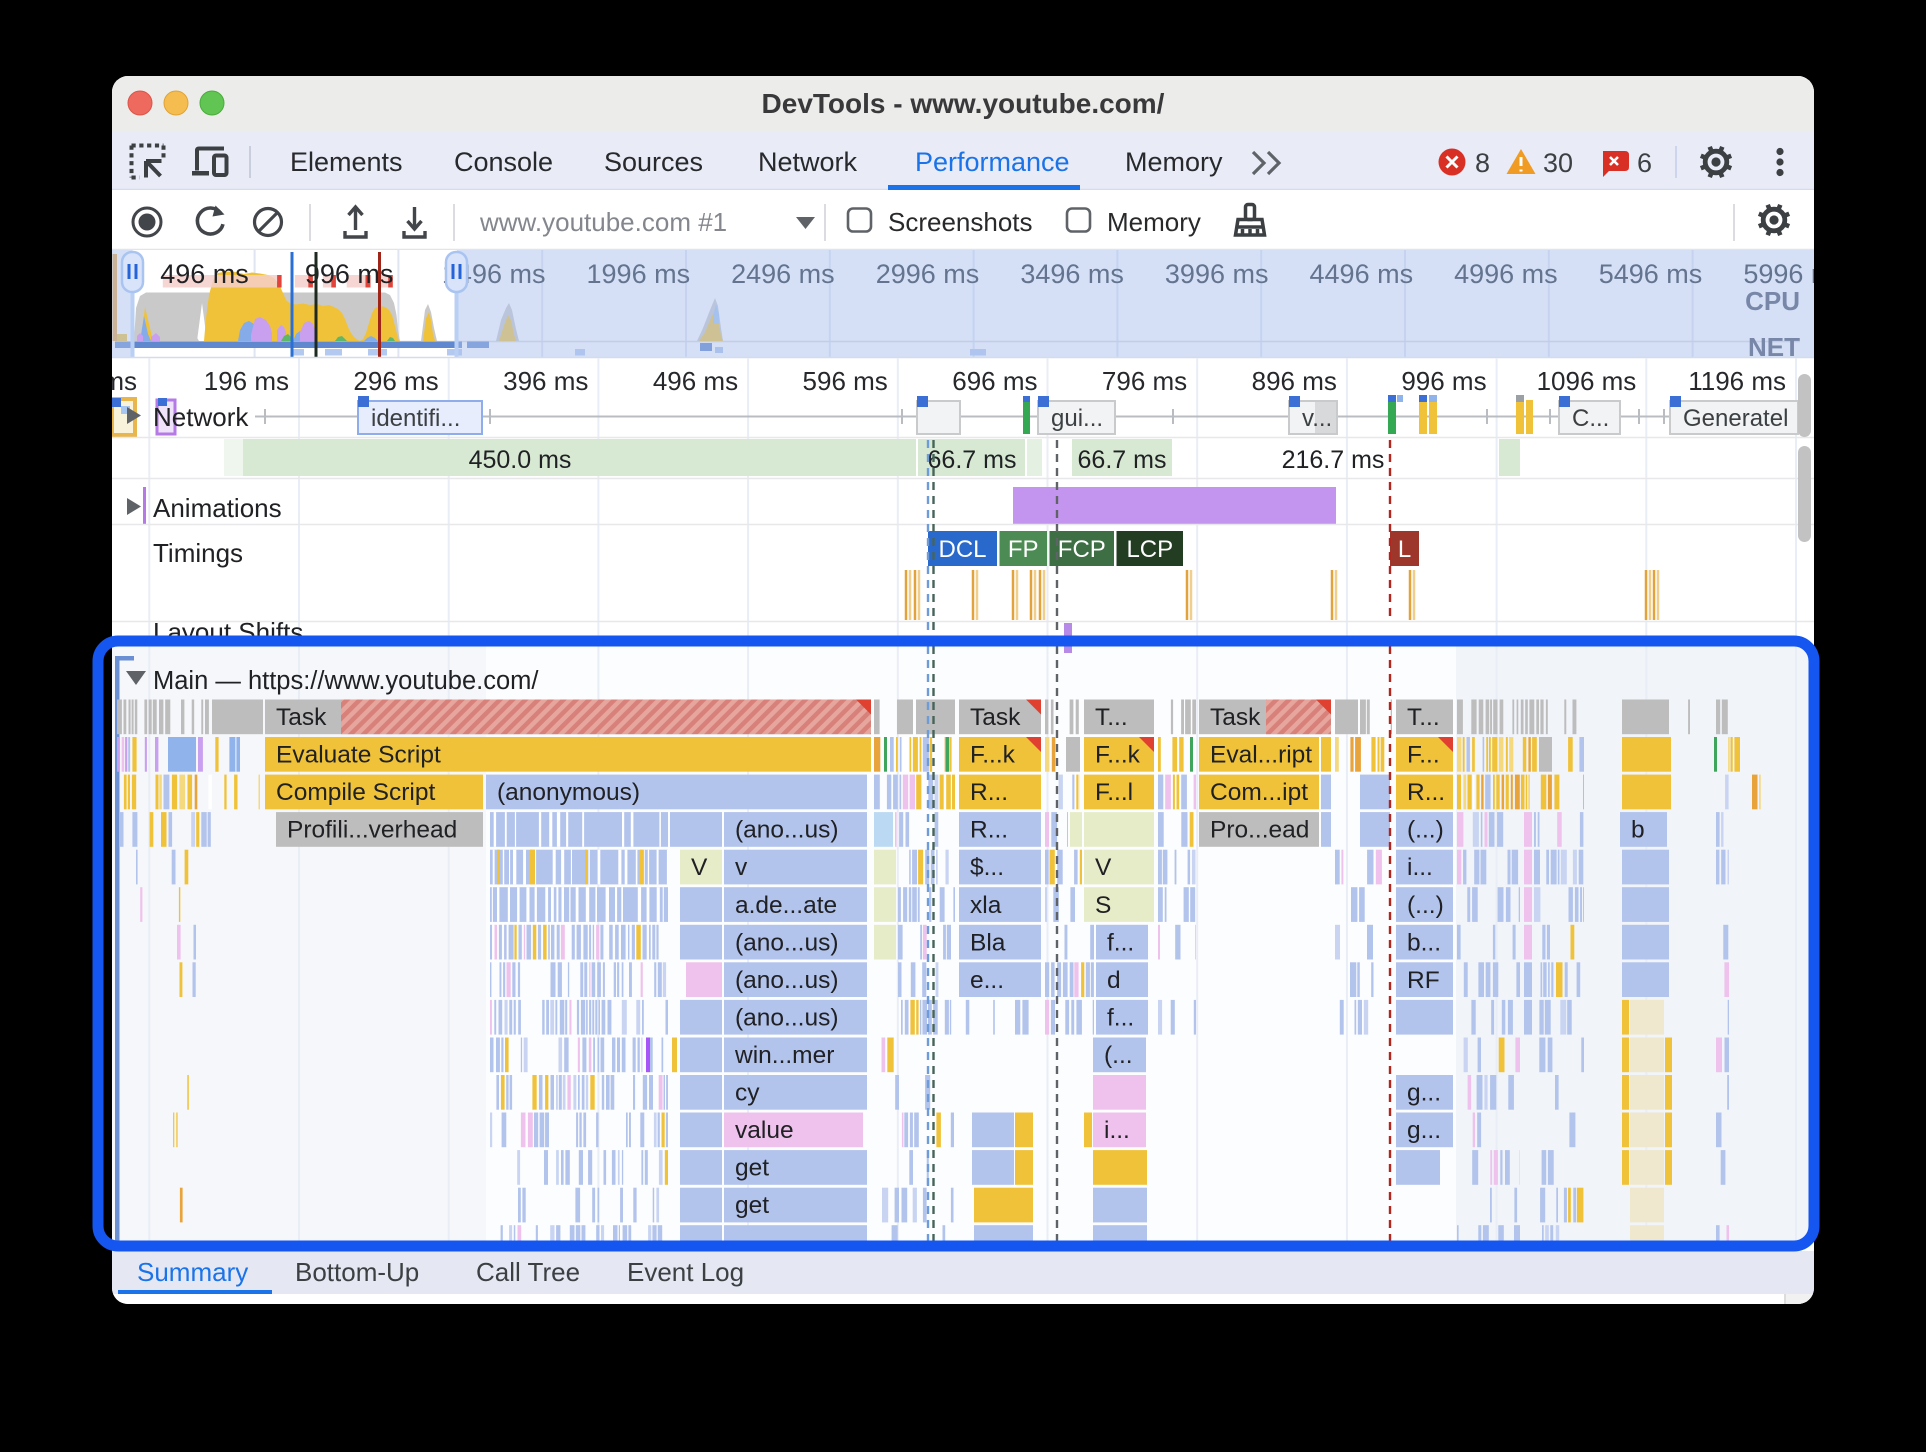 This screenshot has width=1926, height=1452. Describe the element at coordinates (355, 792) in the screenshot. I see `svg-text: Compile Script` at that location.